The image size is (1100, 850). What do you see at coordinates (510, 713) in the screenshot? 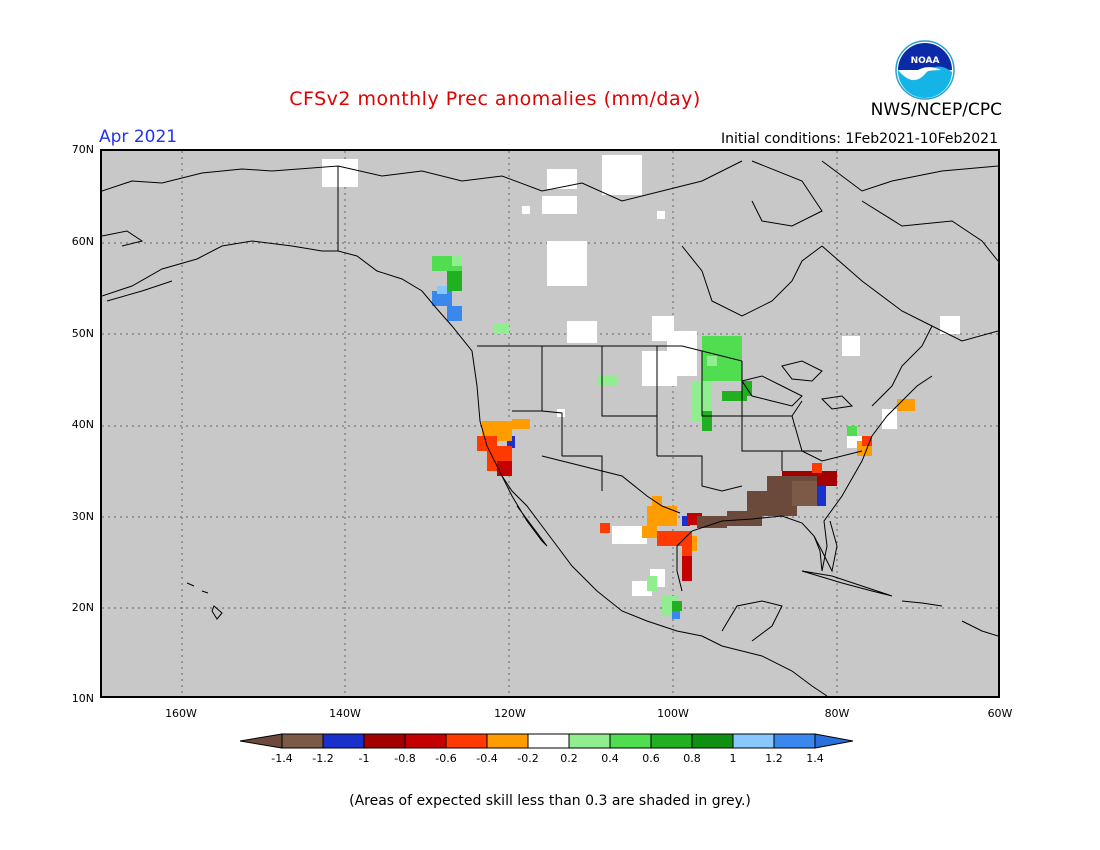
I see `lon-label-120w: 120W` at bounding box center [510, 713].